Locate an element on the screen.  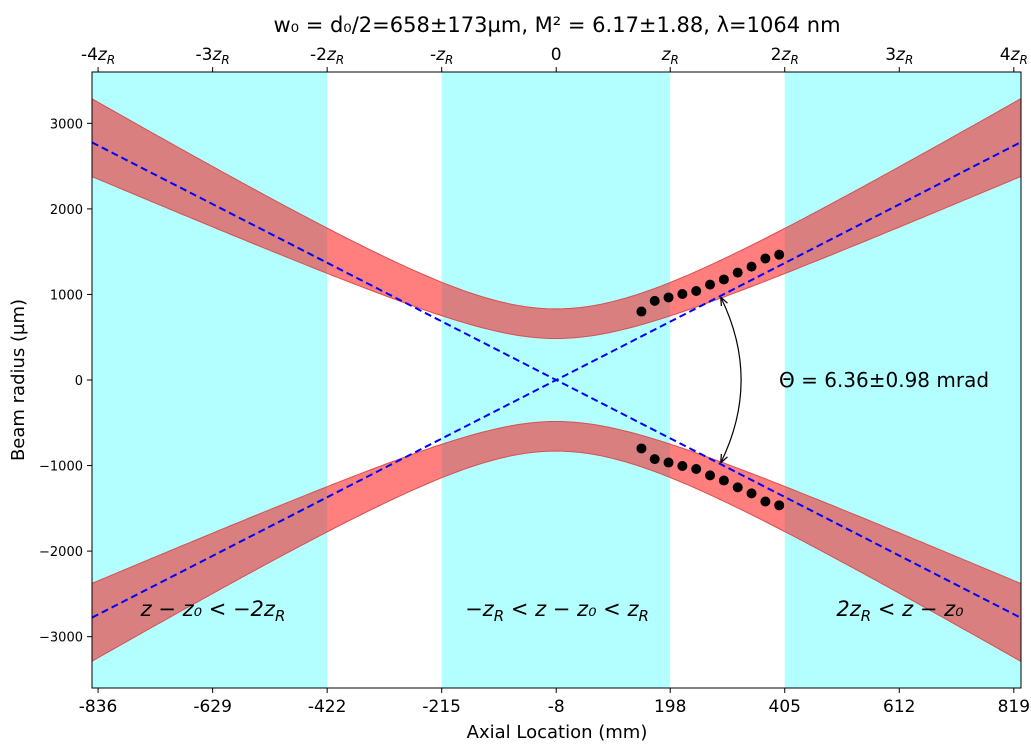
x-tick-label-2: -422 is located at coordinates (327, 707).